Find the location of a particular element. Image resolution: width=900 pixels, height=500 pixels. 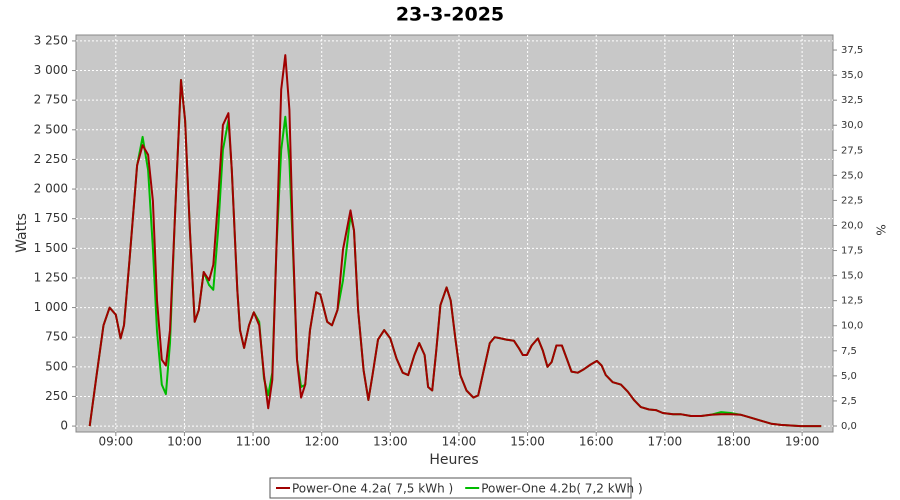

y-tick-label: 750 is located at coordinates (56, 337).